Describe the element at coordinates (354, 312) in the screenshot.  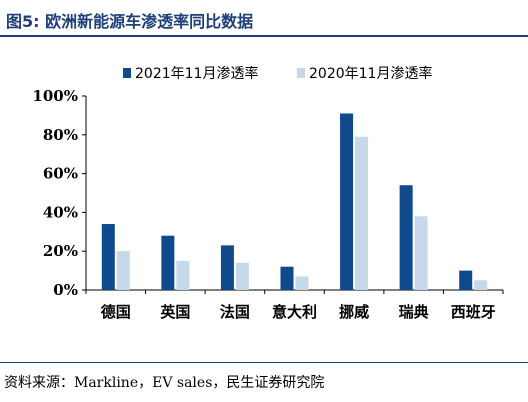
I see `x-tick-label: 挪威` at that location.